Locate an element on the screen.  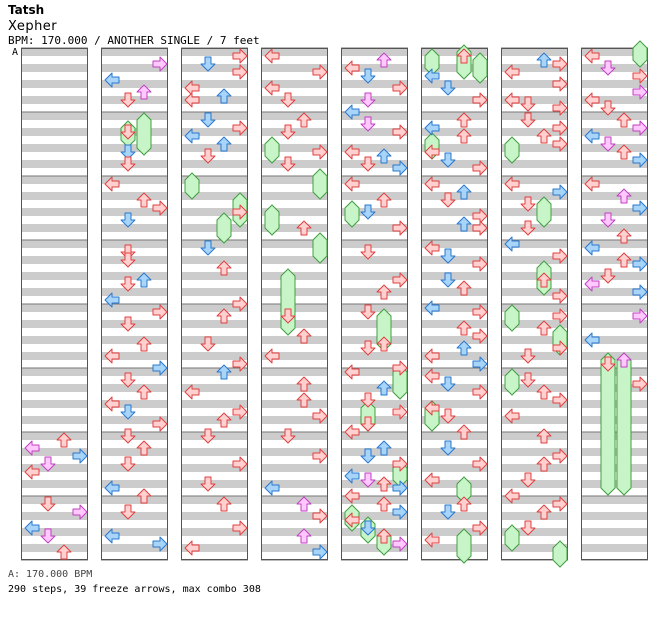
bpm-footer: A: 170.000 BPM is located at coordinates (50, 574).